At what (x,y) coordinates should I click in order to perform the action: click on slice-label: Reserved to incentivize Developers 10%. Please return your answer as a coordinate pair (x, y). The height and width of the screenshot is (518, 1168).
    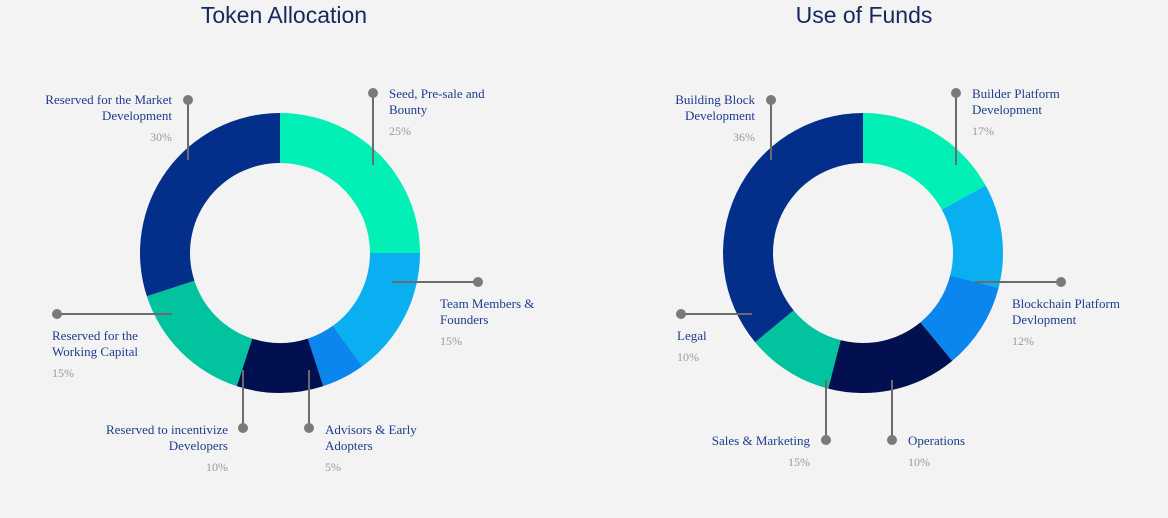
    Looking at the image, I should click on (155, 448).